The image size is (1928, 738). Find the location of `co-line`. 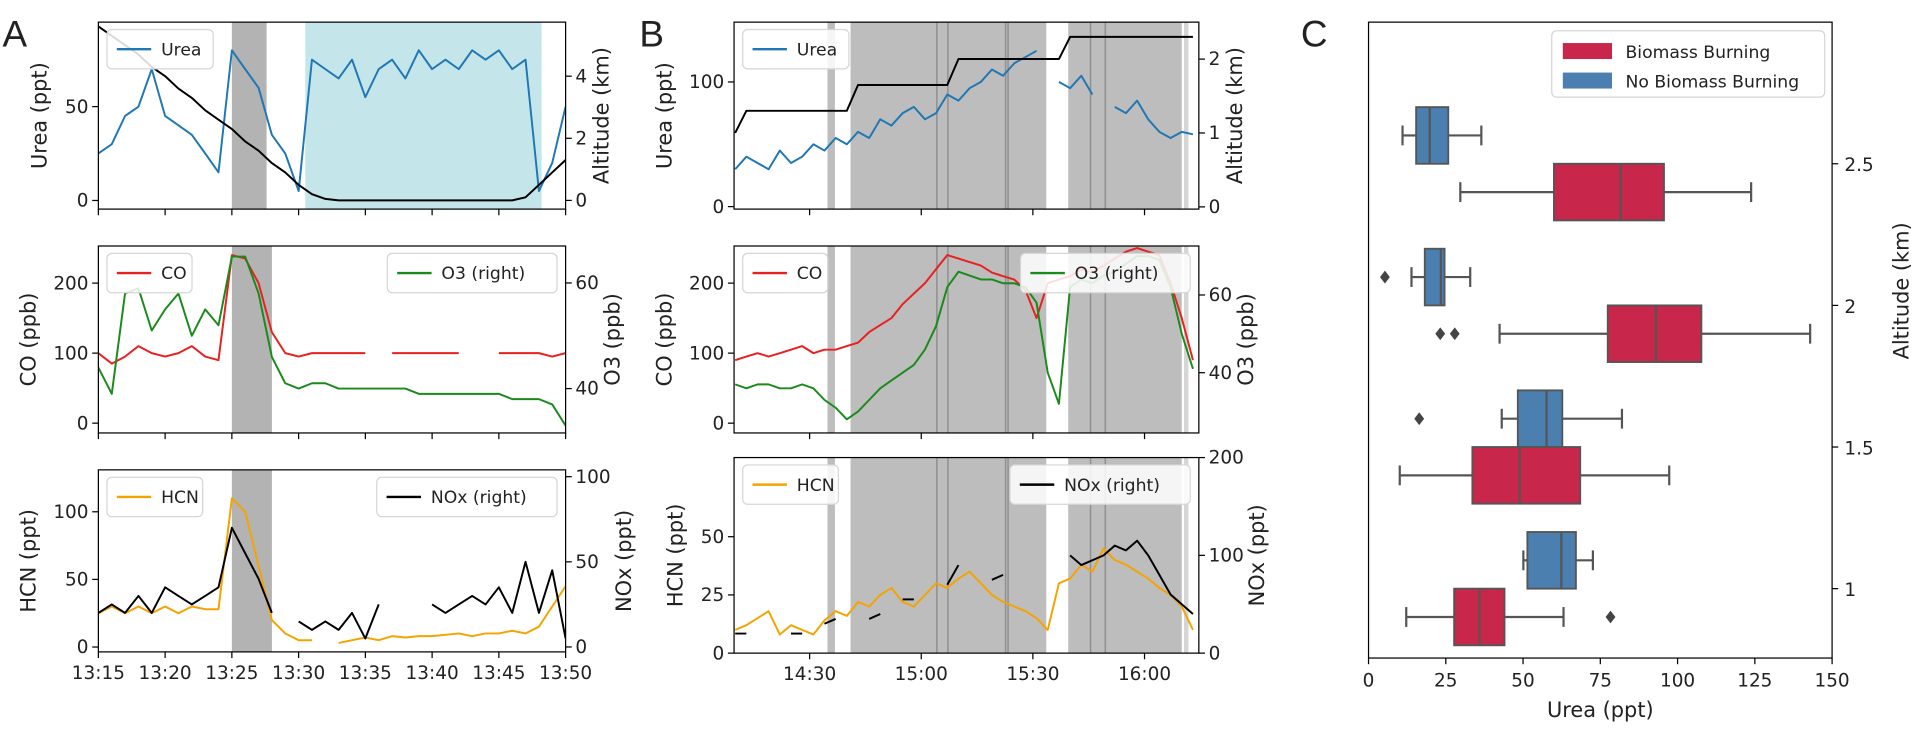

co-line is located at coordinates (232, 309).